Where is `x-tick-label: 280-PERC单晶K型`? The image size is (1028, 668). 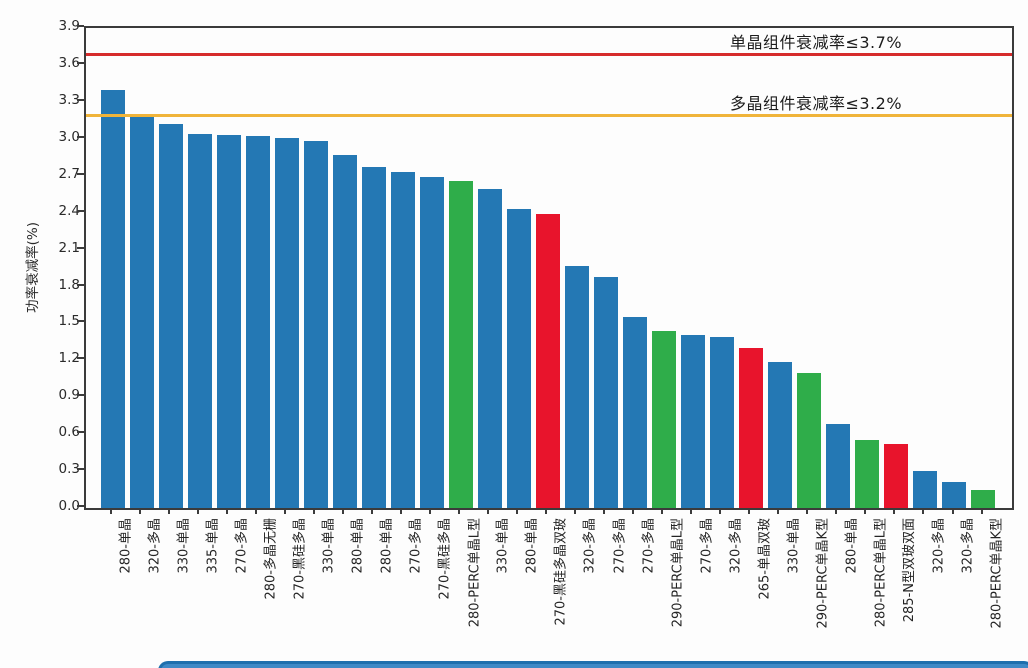 x-tick-label: 280-PERC单晶K型 is located at coordinates (997, 573).